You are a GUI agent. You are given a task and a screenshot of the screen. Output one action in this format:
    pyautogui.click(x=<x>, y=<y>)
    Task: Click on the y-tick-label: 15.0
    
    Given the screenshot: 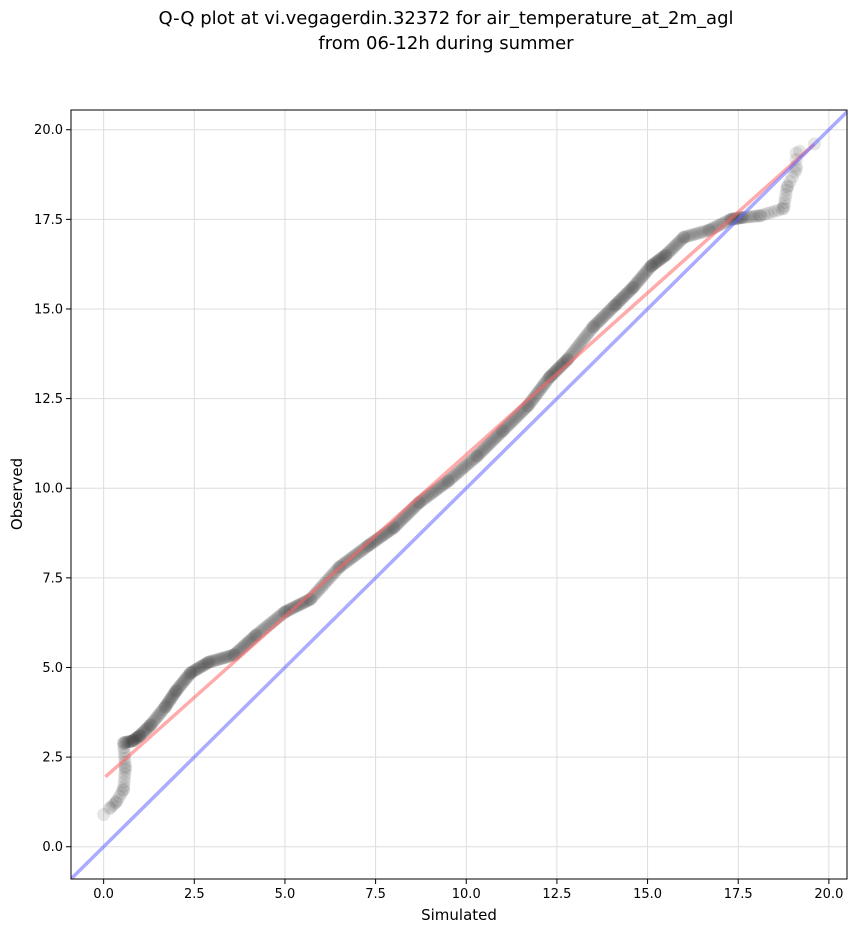 What is the action you would take?
    pyautogui.click(x=48, y=309)
    